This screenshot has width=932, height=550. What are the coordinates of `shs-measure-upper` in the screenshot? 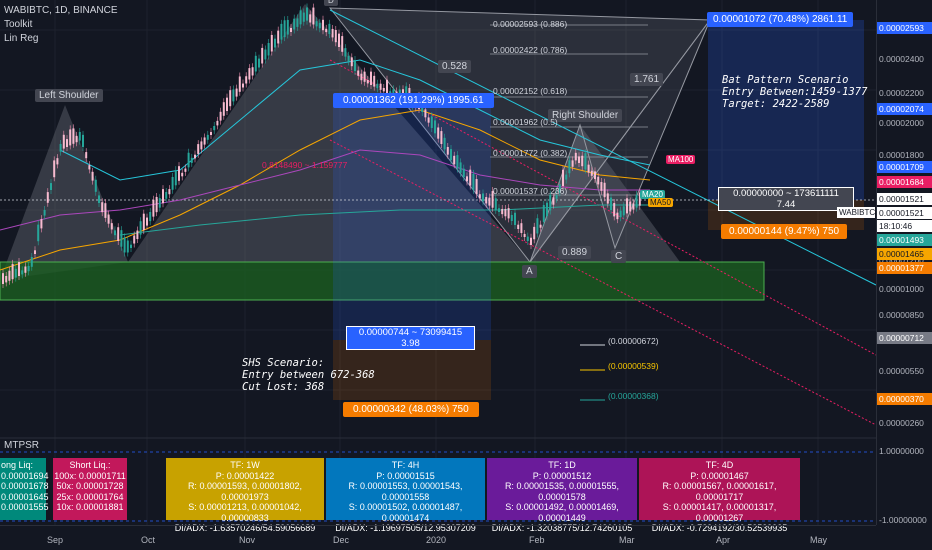 It's located at (412, 217).